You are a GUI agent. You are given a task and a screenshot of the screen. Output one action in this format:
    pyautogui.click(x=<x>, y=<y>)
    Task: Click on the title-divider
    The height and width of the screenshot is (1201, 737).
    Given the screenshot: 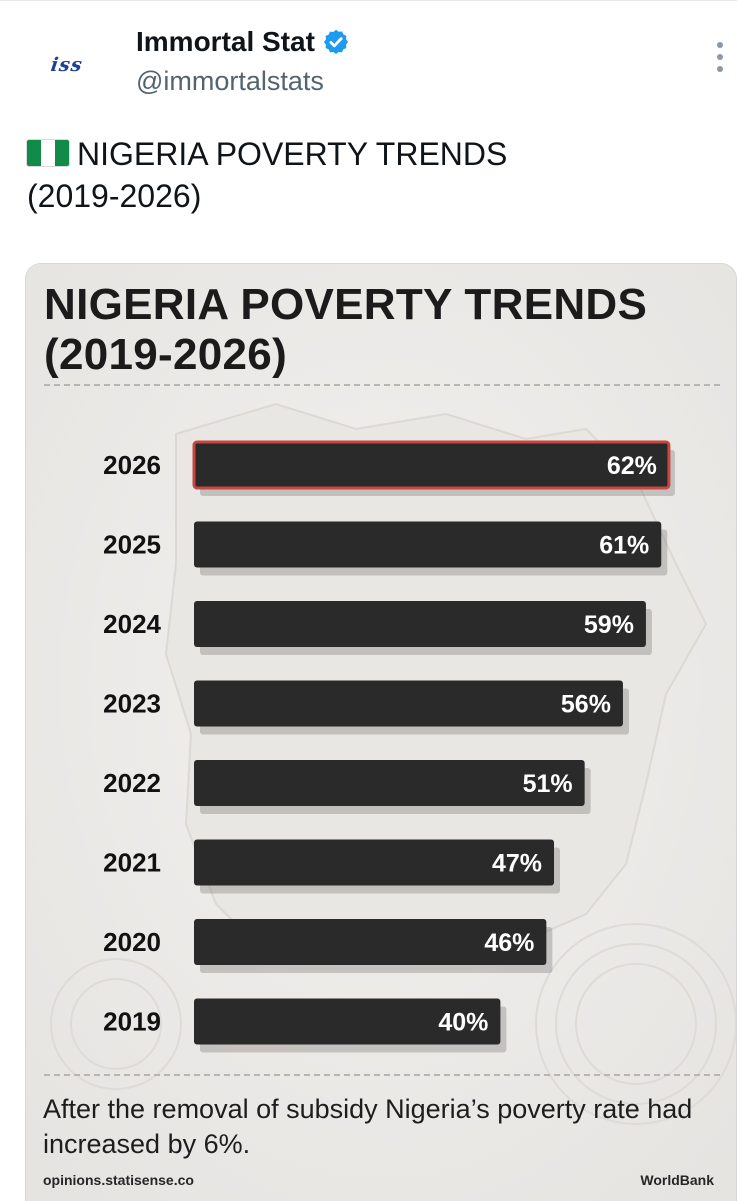 What is the action you would take?
    pyautogui.click(x=382, y=385)
    